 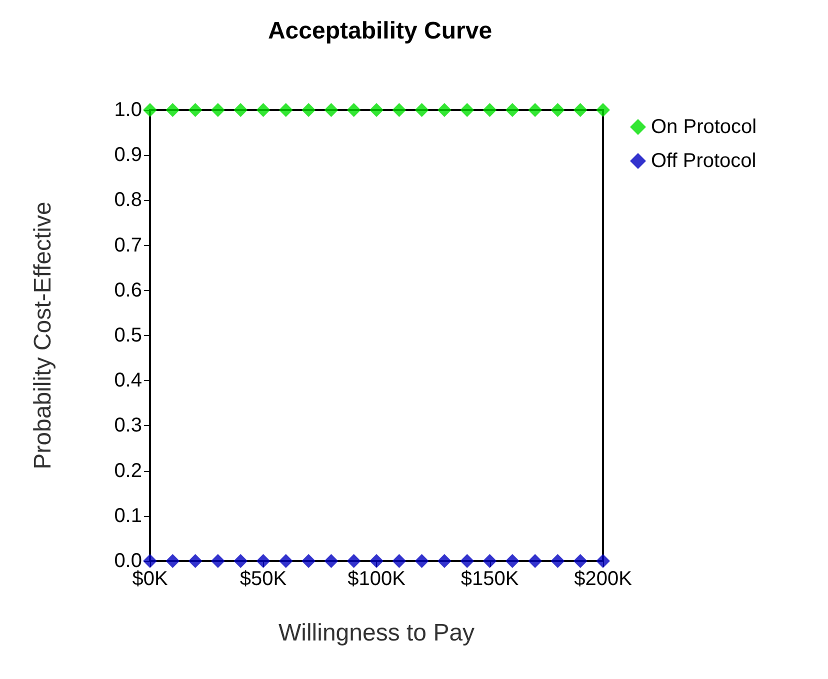 What do you see at coordinates (603, 579) in the screenshot?
I see `x-tick-label: $200K` at bounding box center [603, 579].